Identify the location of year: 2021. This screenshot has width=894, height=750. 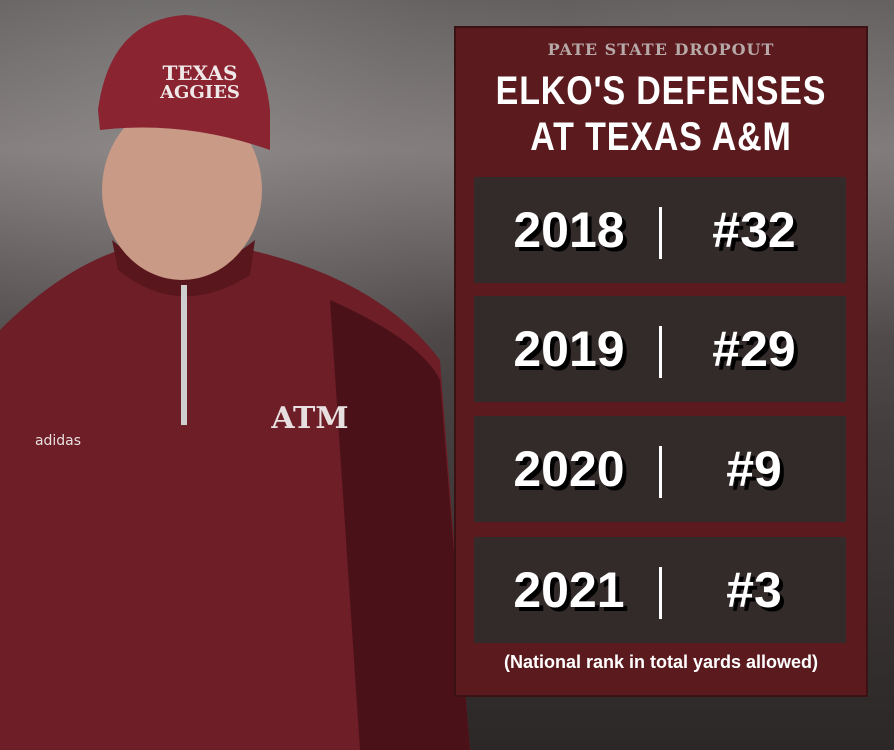
(569, 590).